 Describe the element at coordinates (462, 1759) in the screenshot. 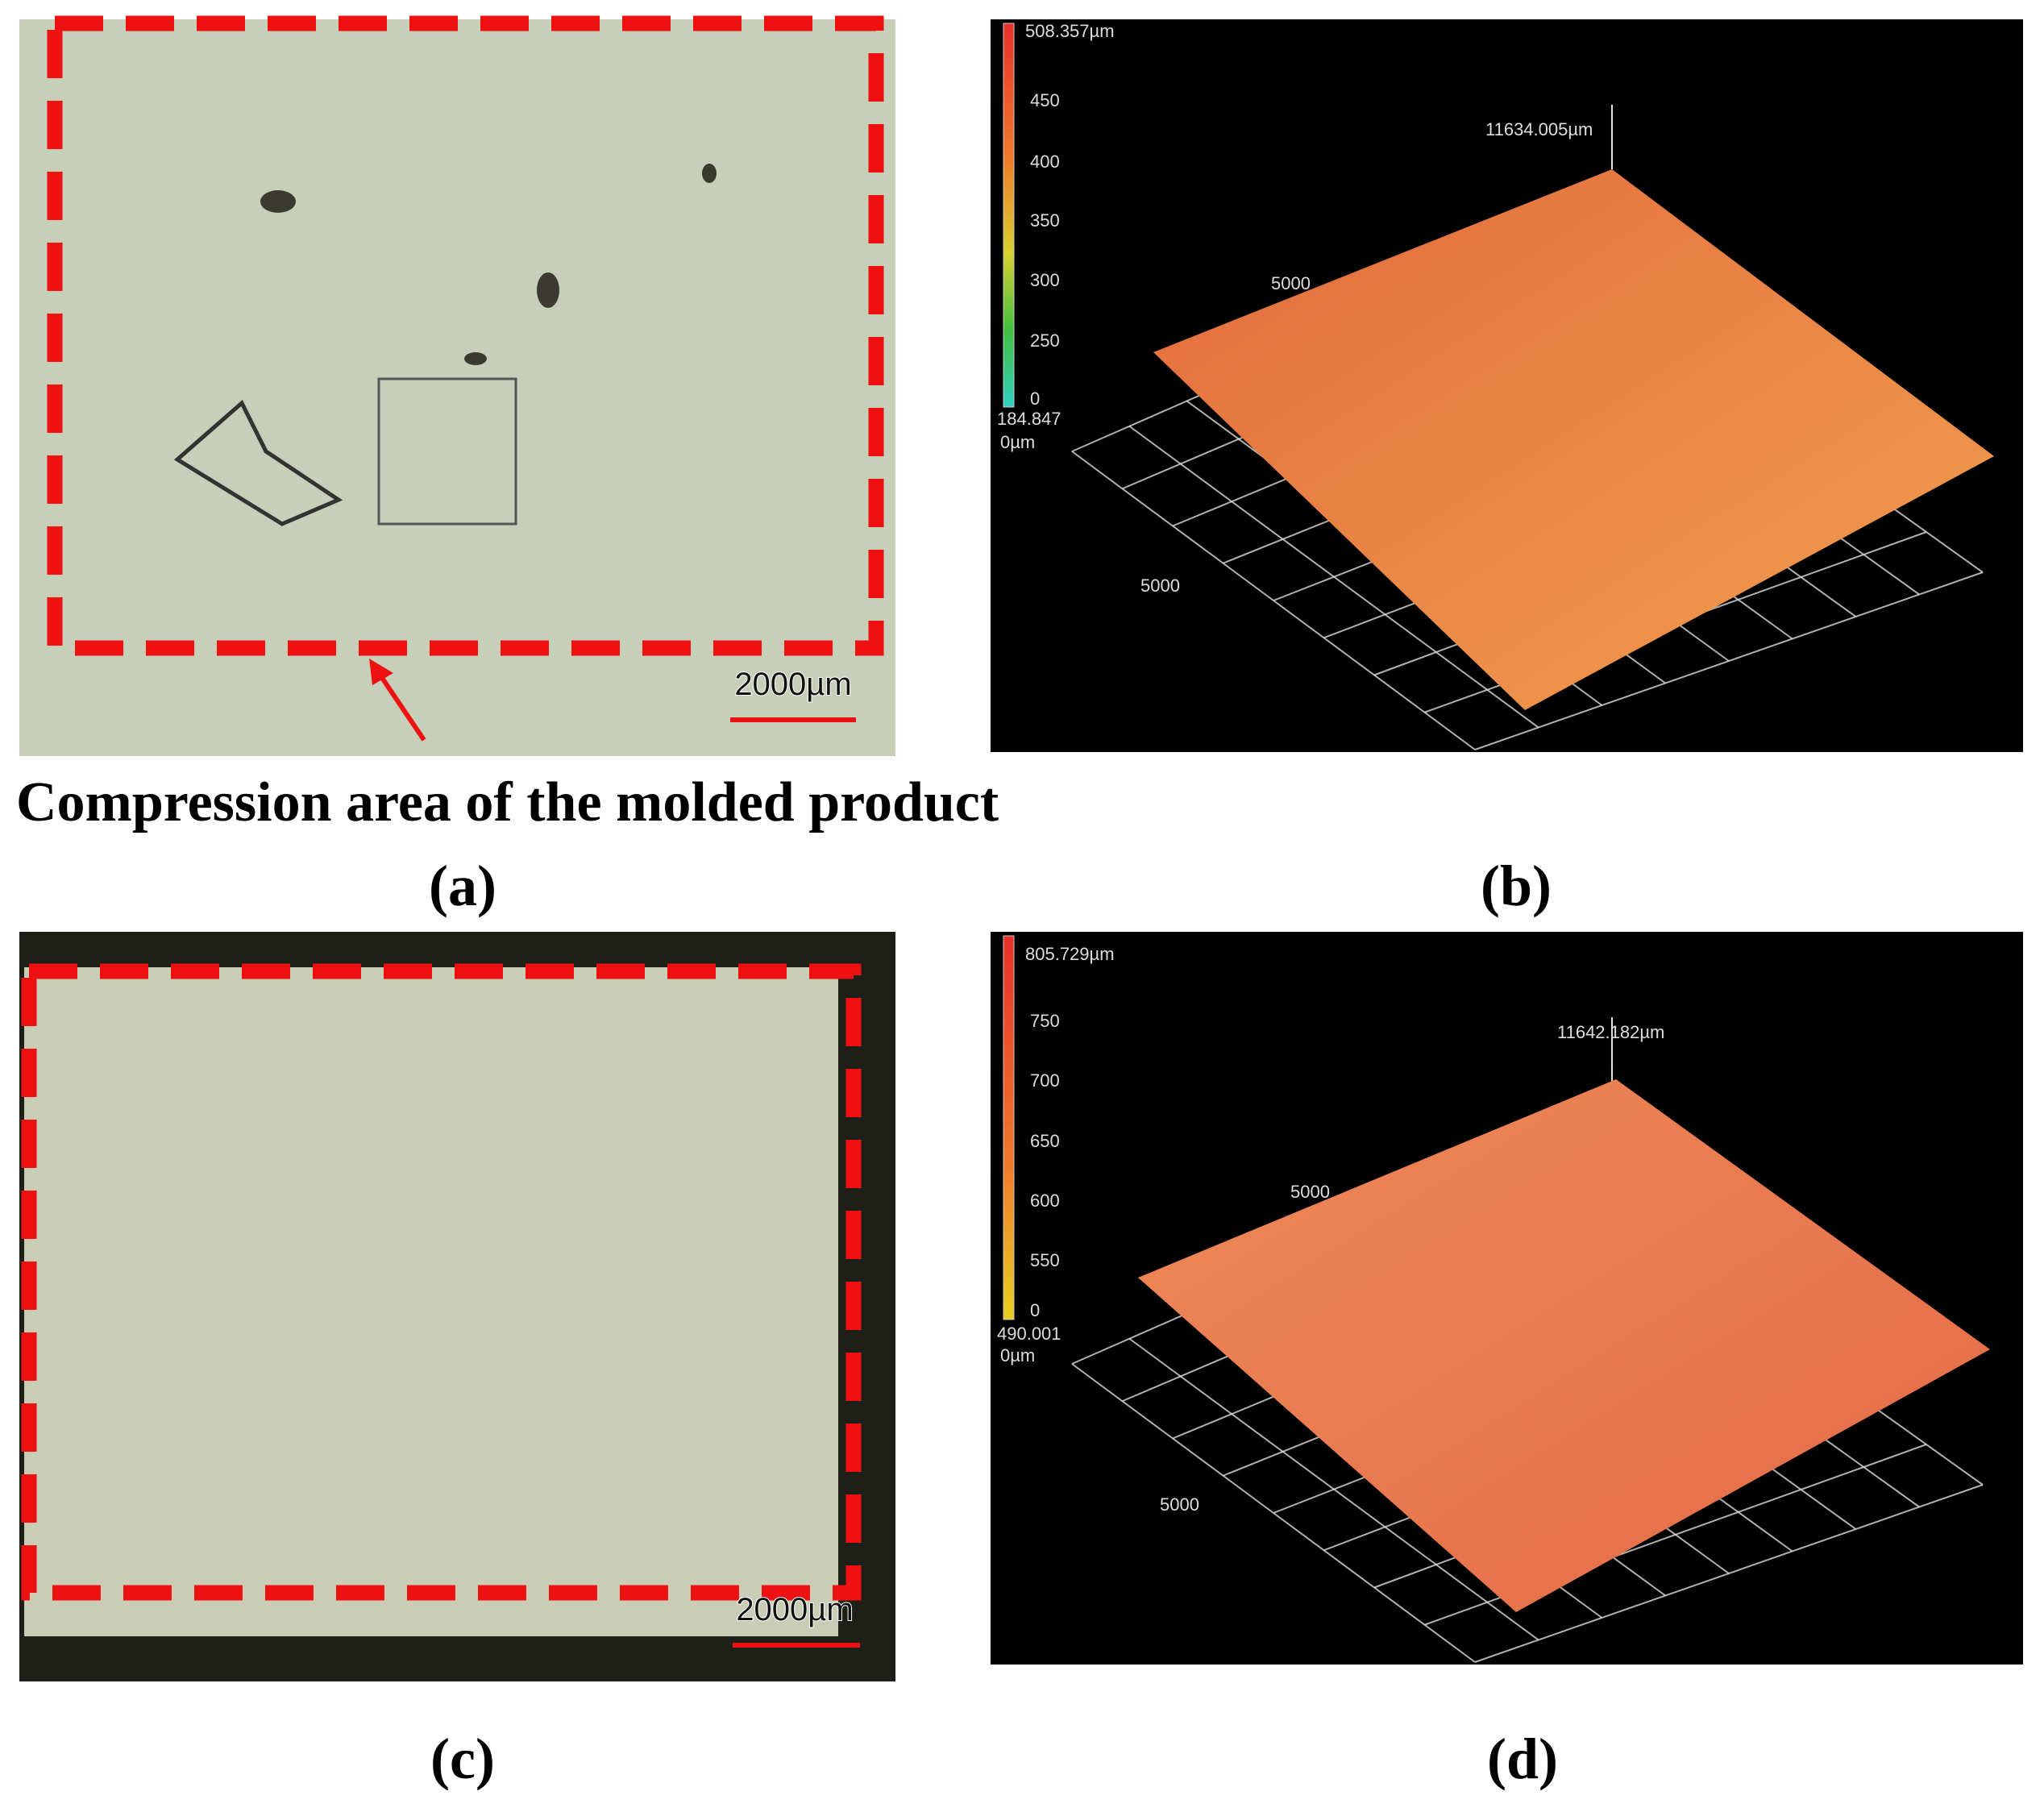

I see `panel-label: (c)` at that location.